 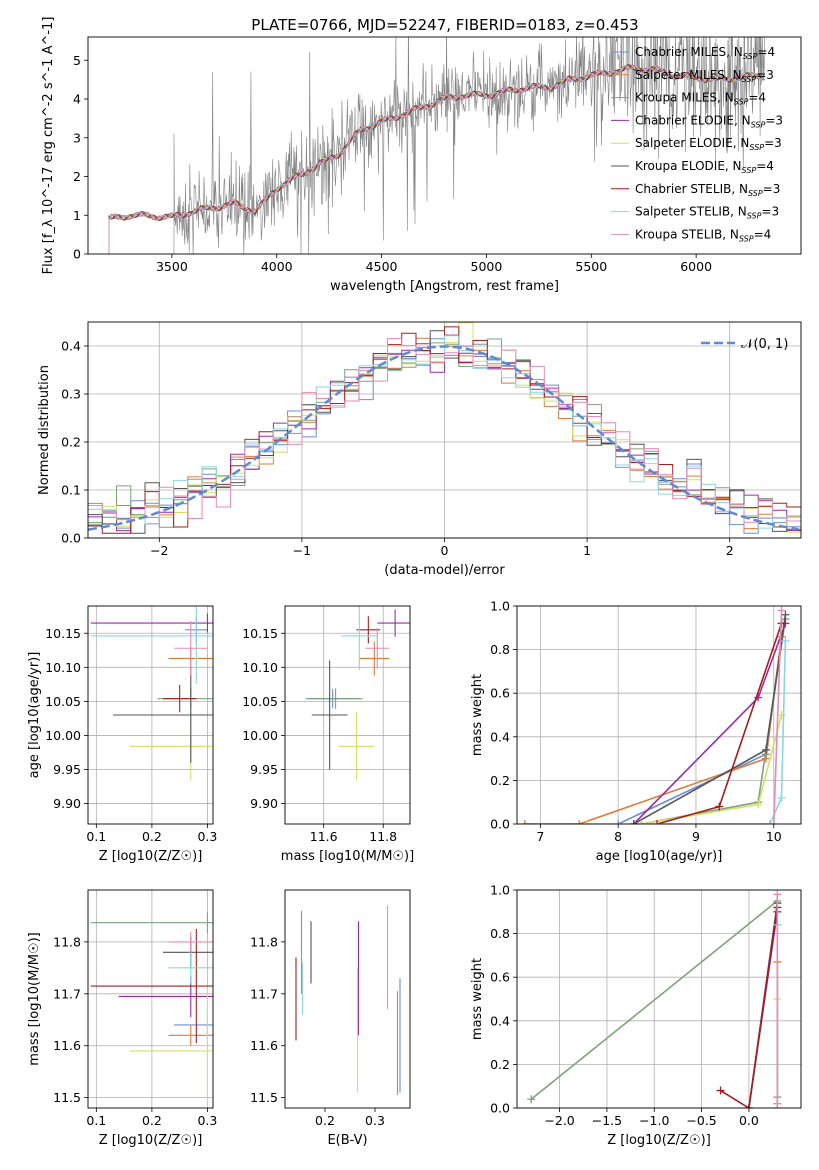 I want to click on legend-entry: Kroupa MILES, NSSP=4, so click(x=700, y=99).